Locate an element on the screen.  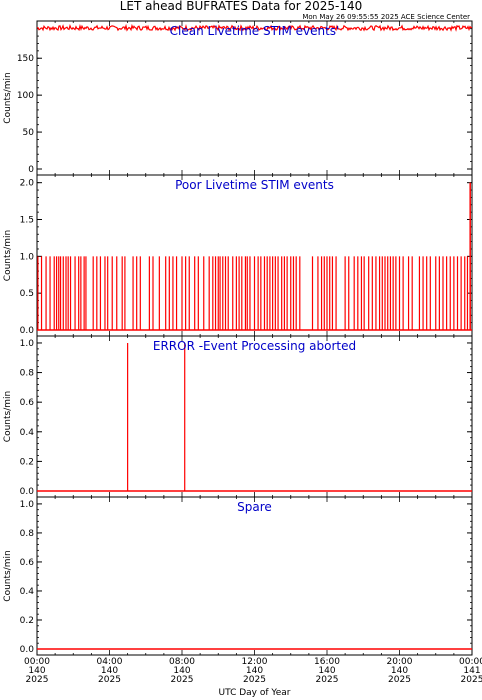
xtick-label-time: 08:00 is located at coordinates (182, 662).